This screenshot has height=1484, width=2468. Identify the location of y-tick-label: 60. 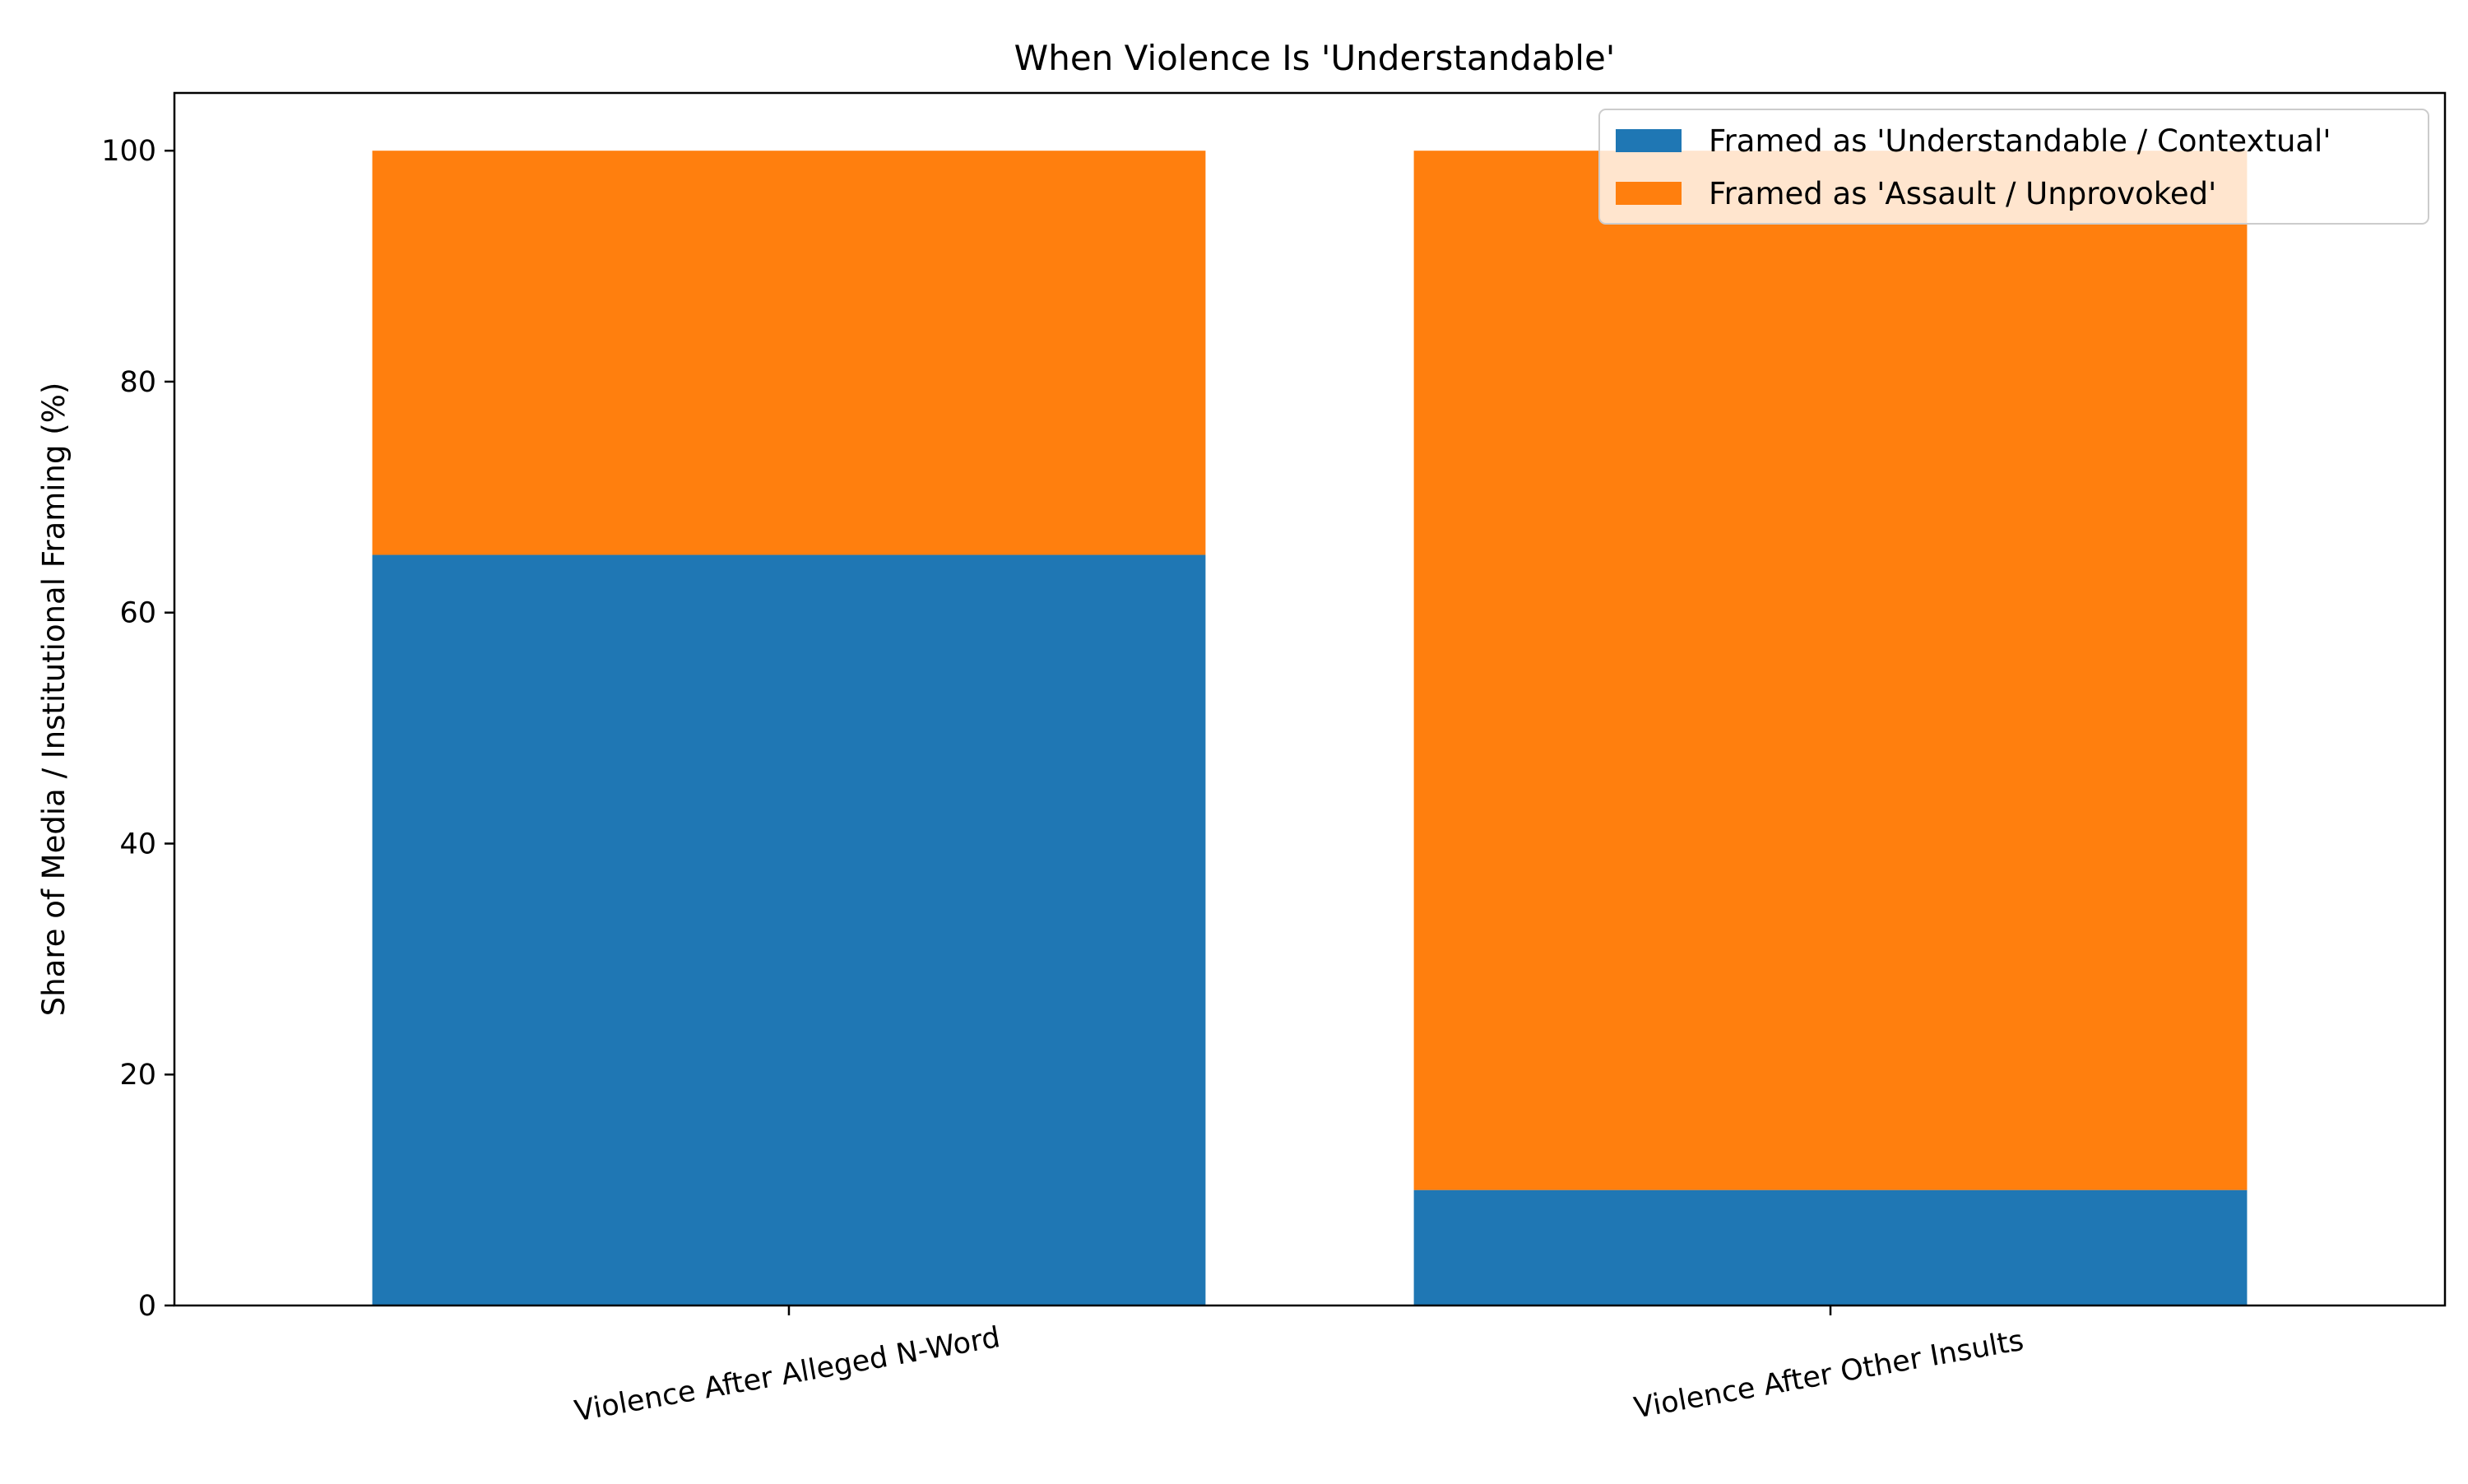
(137, 613).